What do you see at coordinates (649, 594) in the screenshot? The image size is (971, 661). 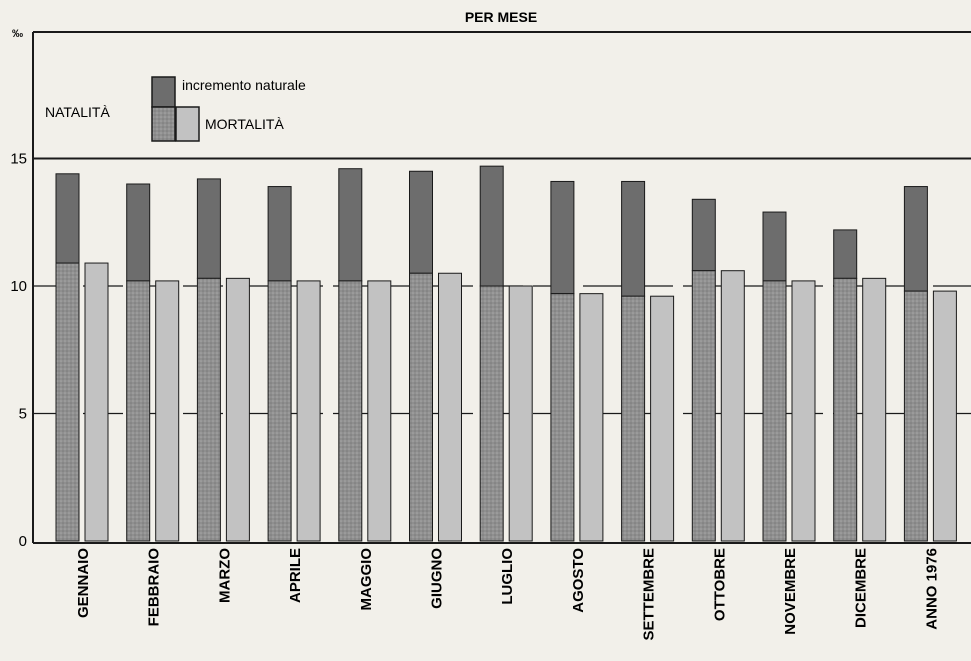 I see `x-category-label: SETTEMBRE` at bounding box center [649, 594].